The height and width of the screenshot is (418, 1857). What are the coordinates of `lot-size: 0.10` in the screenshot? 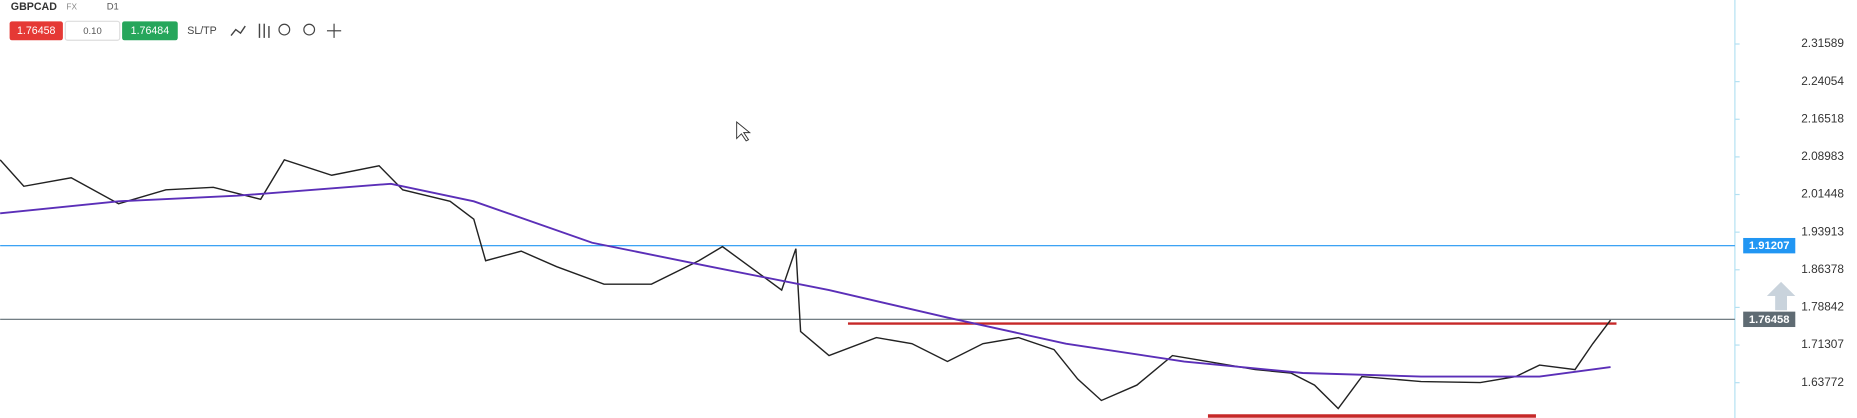 It's located at (92, 31).